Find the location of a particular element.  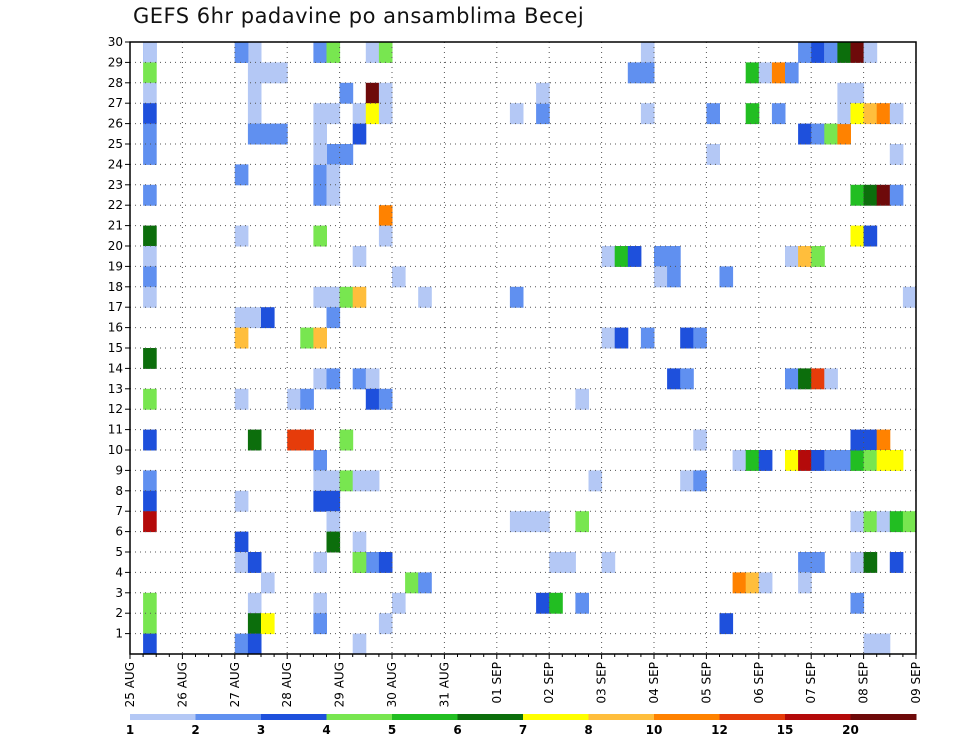

x-tick-label: 25 AUG is located at coordinates (130, 684).